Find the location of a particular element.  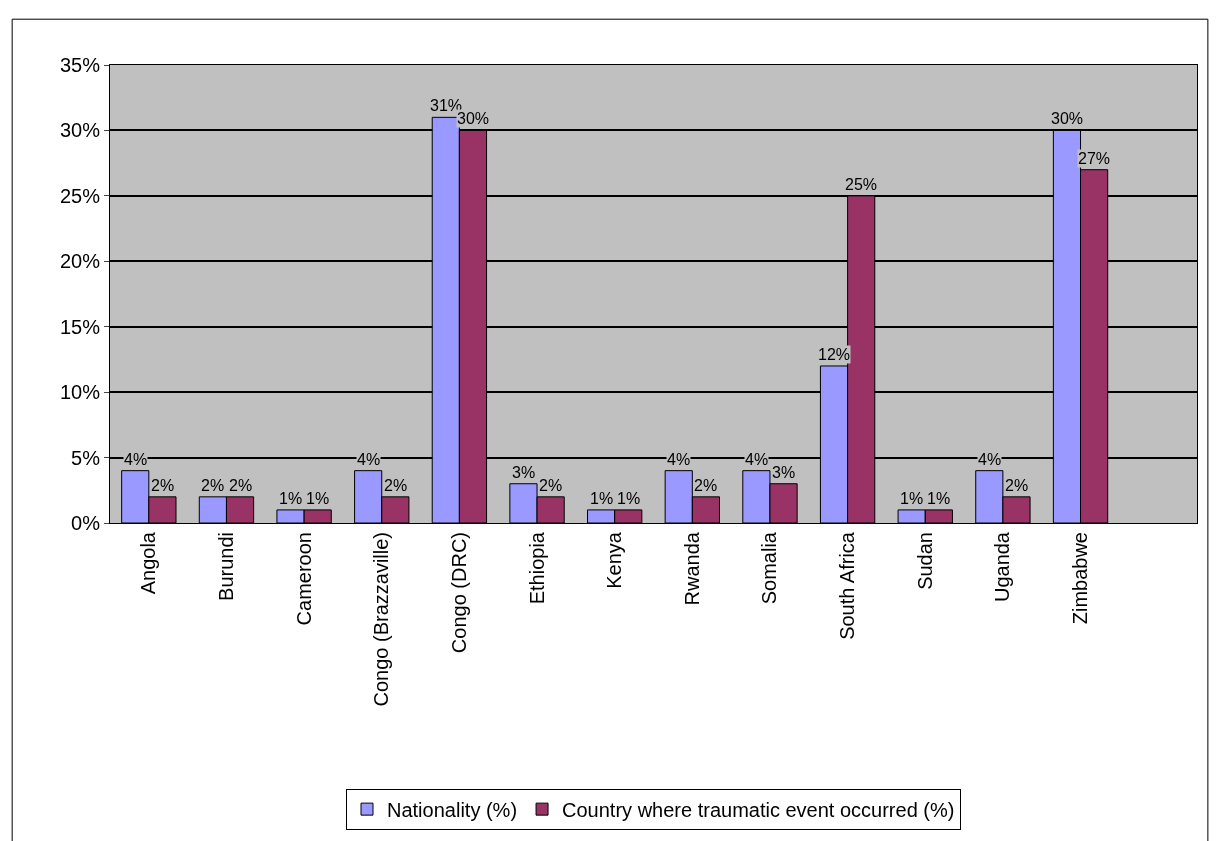

y-tick-label: 35% is located at coordinates (80, 65).